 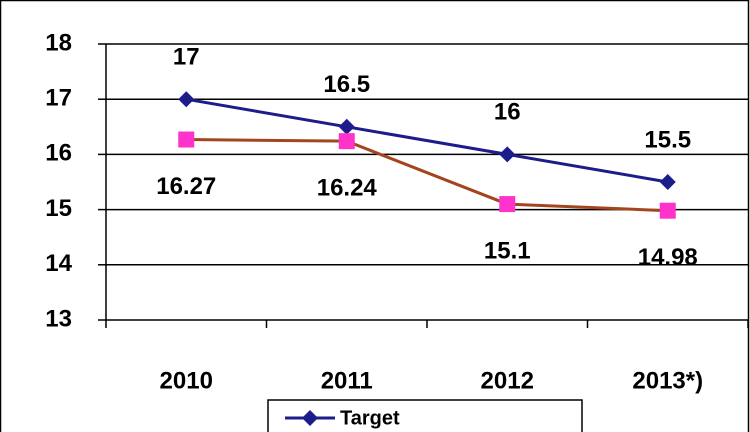 I want to click on legend-label: Target, so click(x=370, y=418).